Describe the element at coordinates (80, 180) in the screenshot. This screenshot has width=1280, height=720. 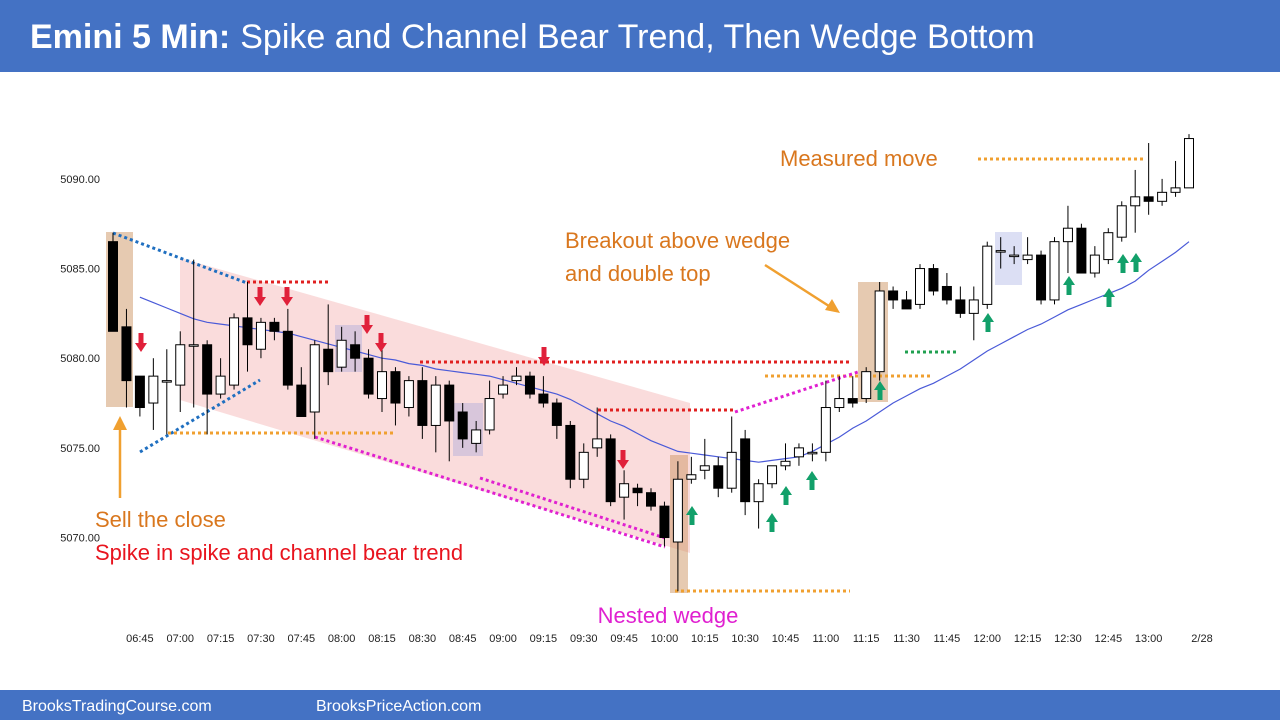
I see `y-tick-label: 5090.00` at that location.